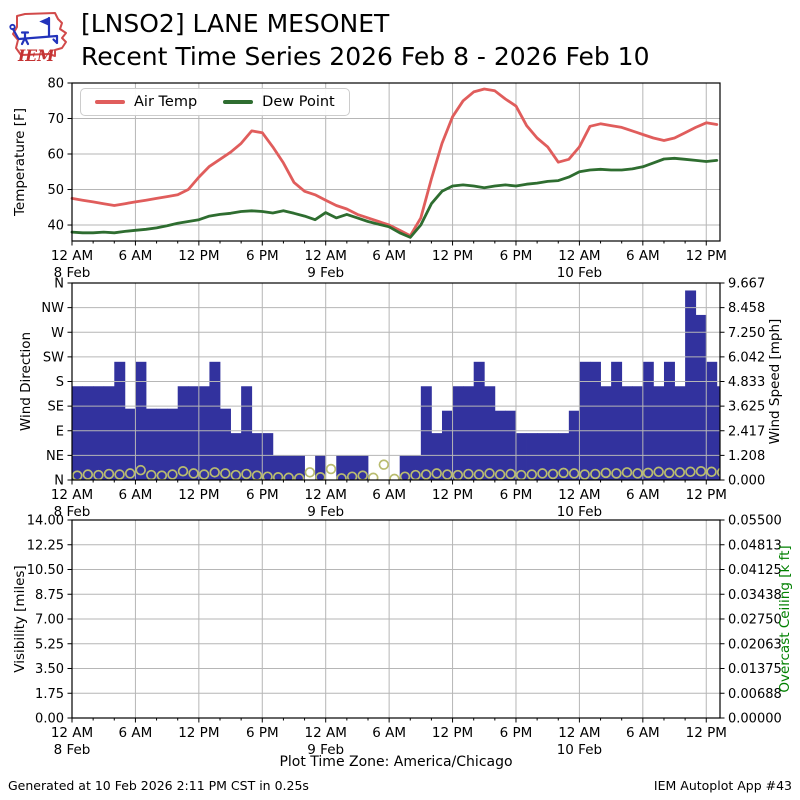 The image size is (800, 800). What do you see at coordinates (746, 382) in the screenshot?
I see `wind-speed-tick-label: 4.833` at bounding box center [746, 382].